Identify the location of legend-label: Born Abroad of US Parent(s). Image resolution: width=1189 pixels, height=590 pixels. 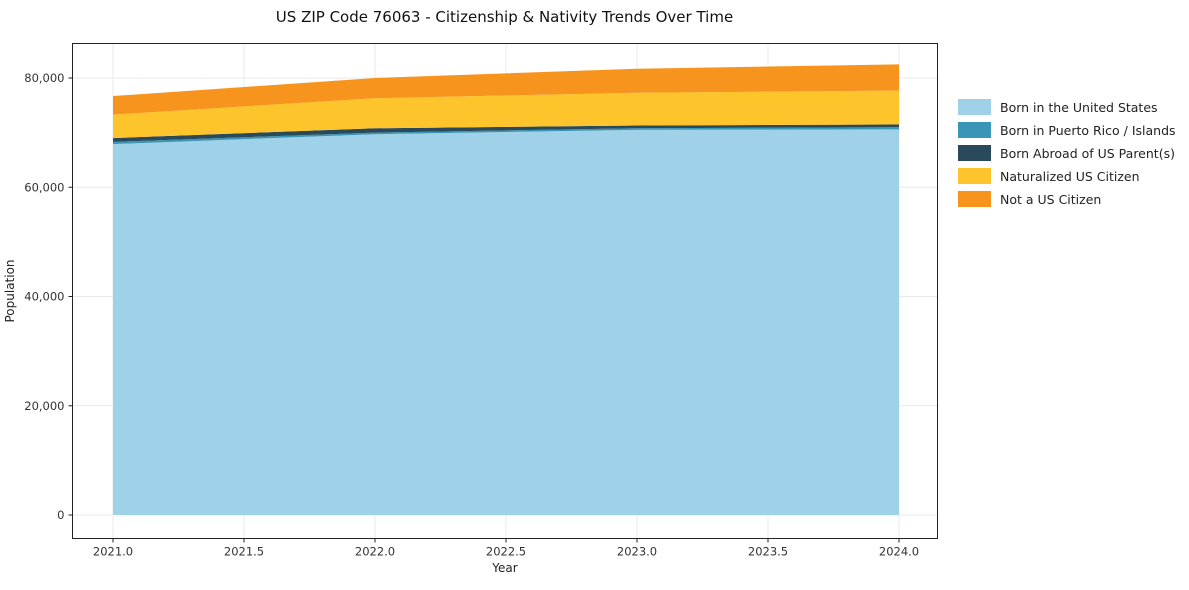
(1087, 153).